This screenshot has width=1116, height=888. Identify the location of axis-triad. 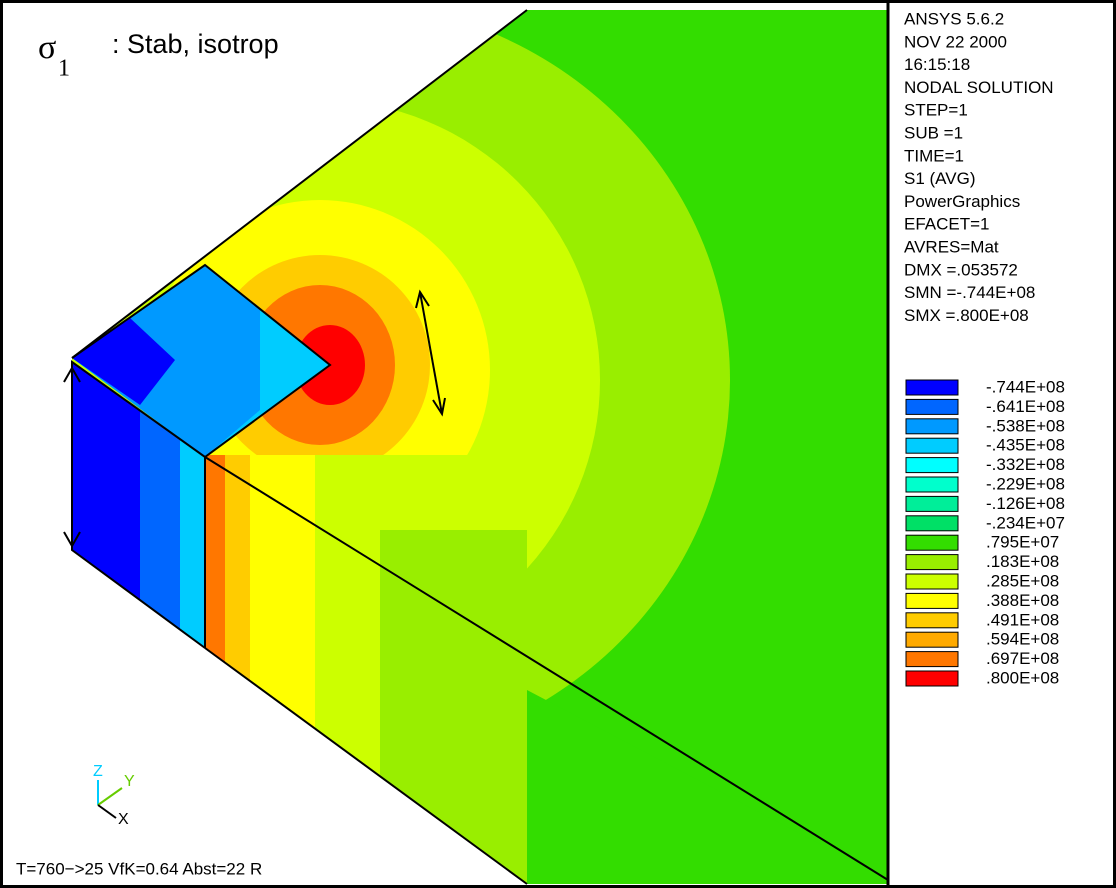
(110, 799).